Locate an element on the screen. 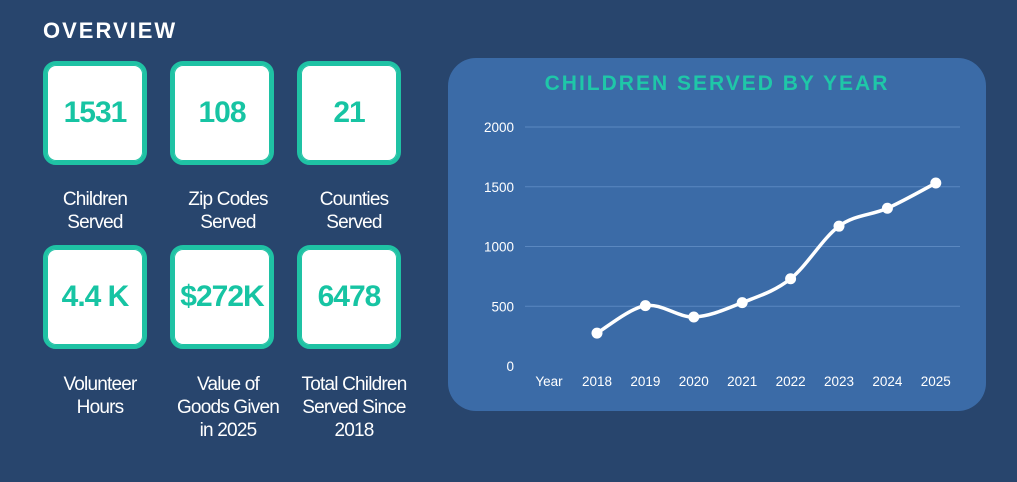 Image resolution: width=1017 pixels, height=482 pixels. x-tick-label: 2018 is located at coordinates (597, 381).